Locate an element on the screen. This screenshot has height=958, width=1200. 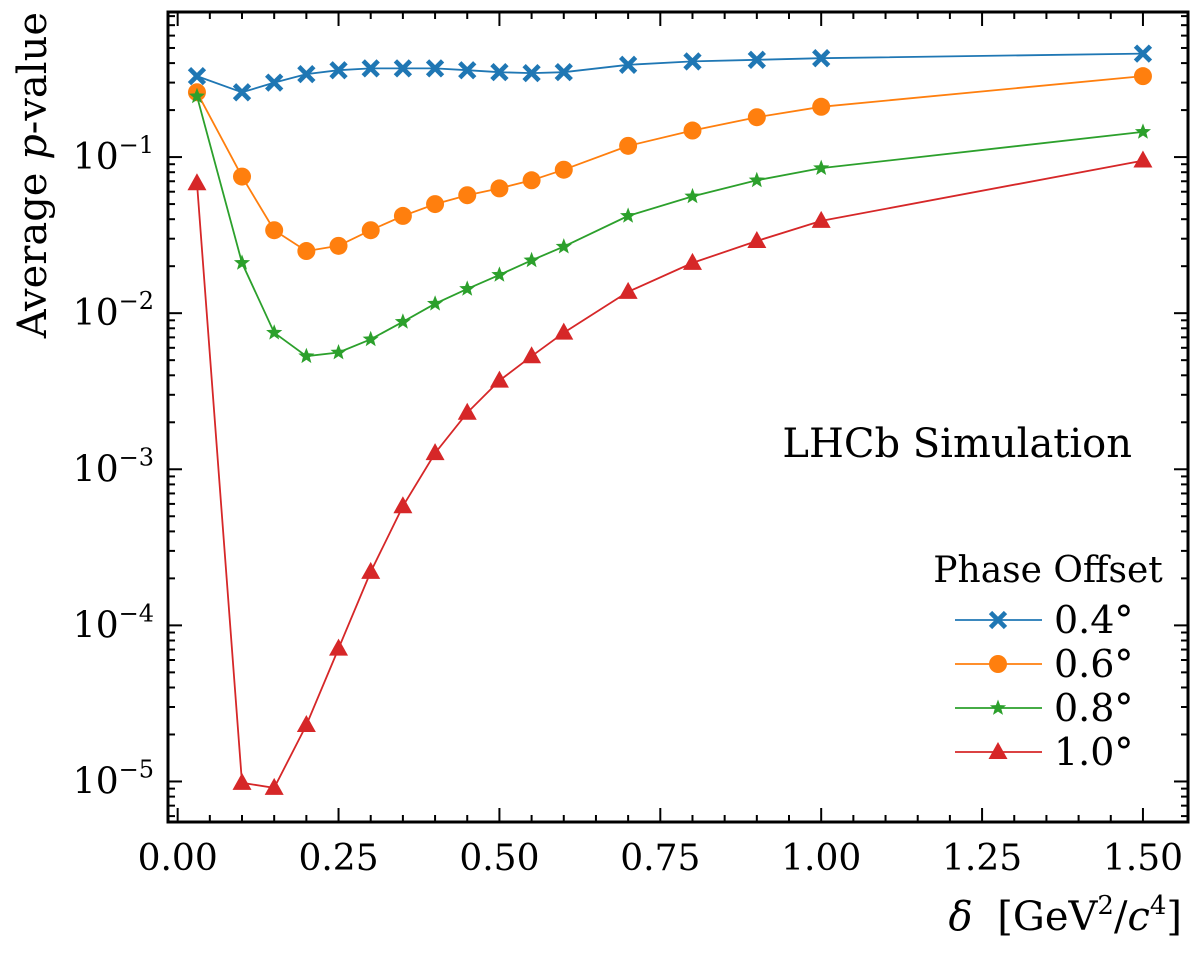
x-tick-label: 1.00 is located at coordinates (821, 858).